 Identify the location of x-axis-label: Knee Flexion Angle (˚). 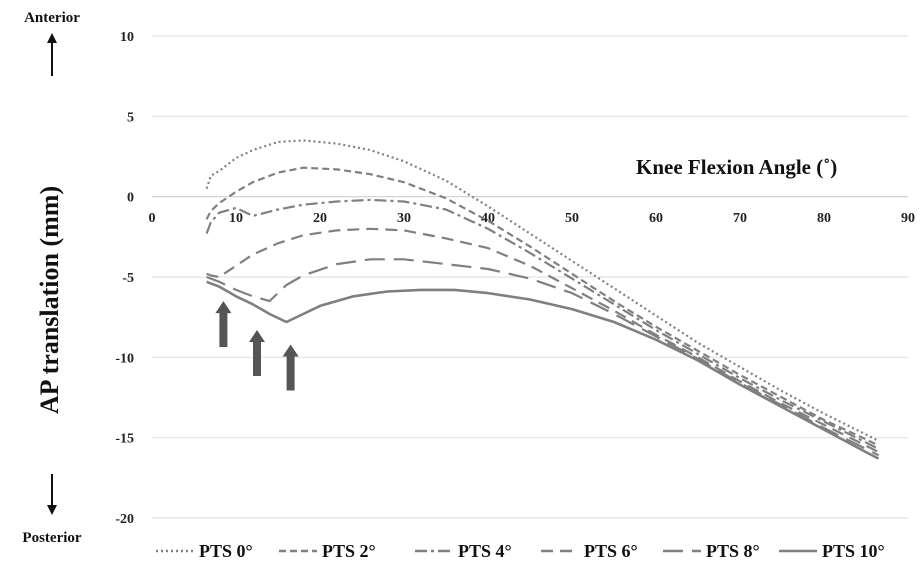
(736, 167).